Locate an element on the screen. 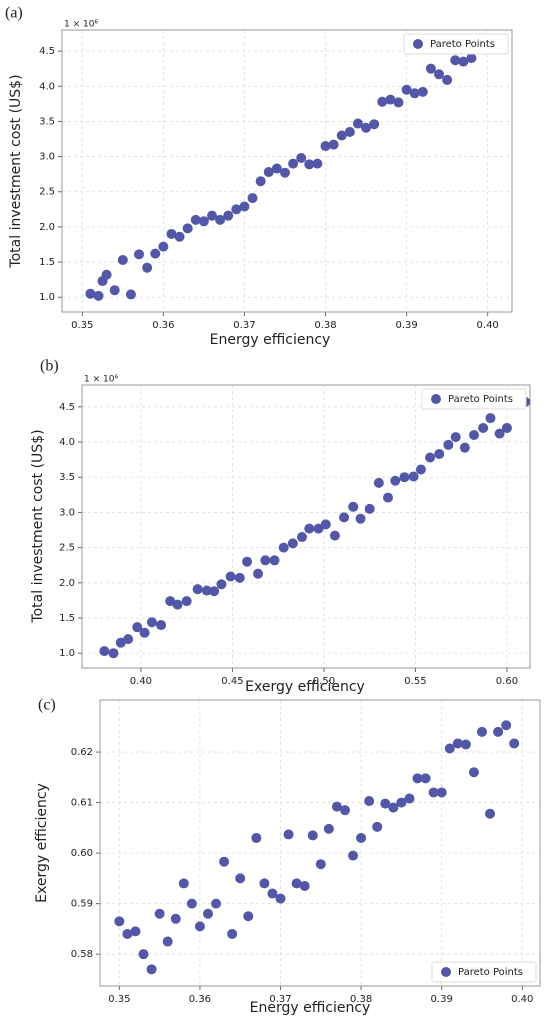 The image size is (550, 1018). y-tick-label: 4.5 is located at coordinates (67, 407).